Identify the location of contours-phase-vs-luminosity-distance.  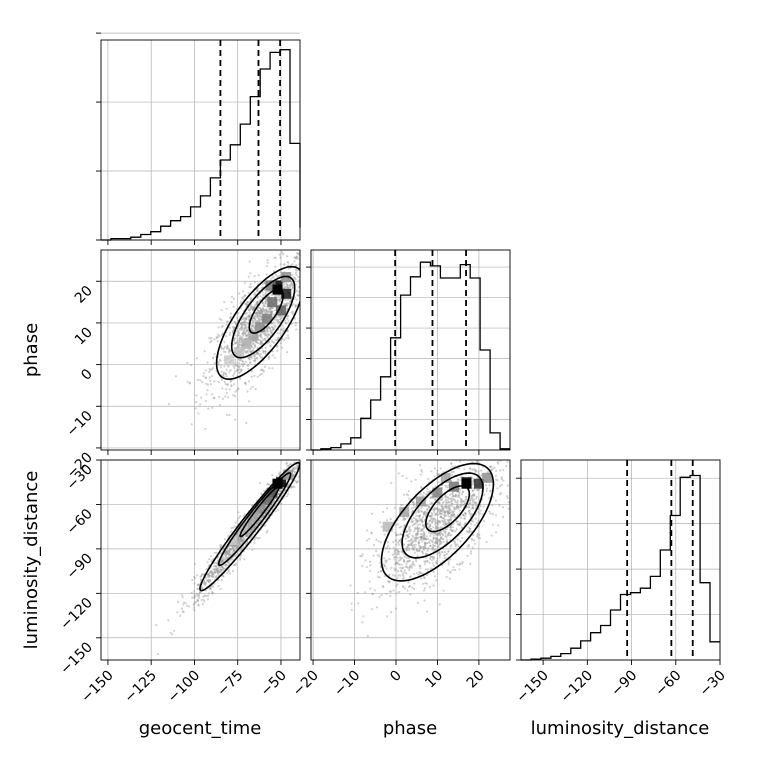
(437, 522).